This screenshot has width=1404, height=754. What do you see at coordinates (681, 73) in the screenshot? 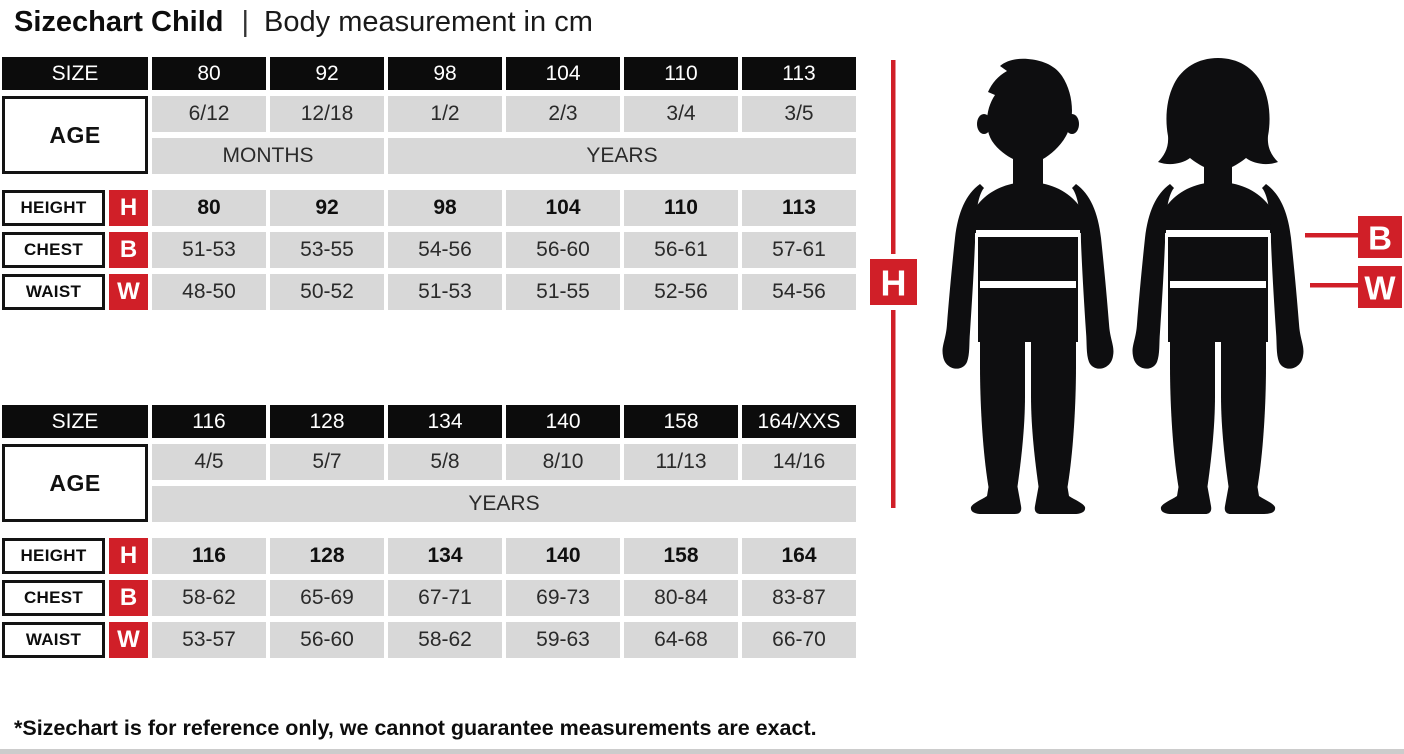
I see `size-value-cell: 110` at bounding box center [681, 73].